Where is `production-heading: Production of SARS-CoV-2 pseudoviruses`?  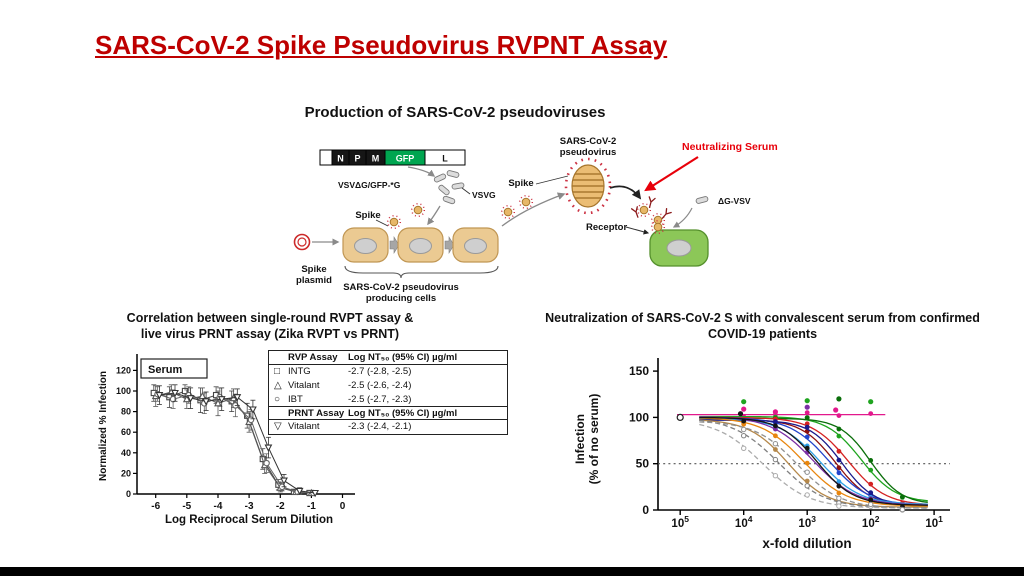 production-heading: Production of SARS-CoV-2 pseudoviruses is located at coordinates (455, 112).